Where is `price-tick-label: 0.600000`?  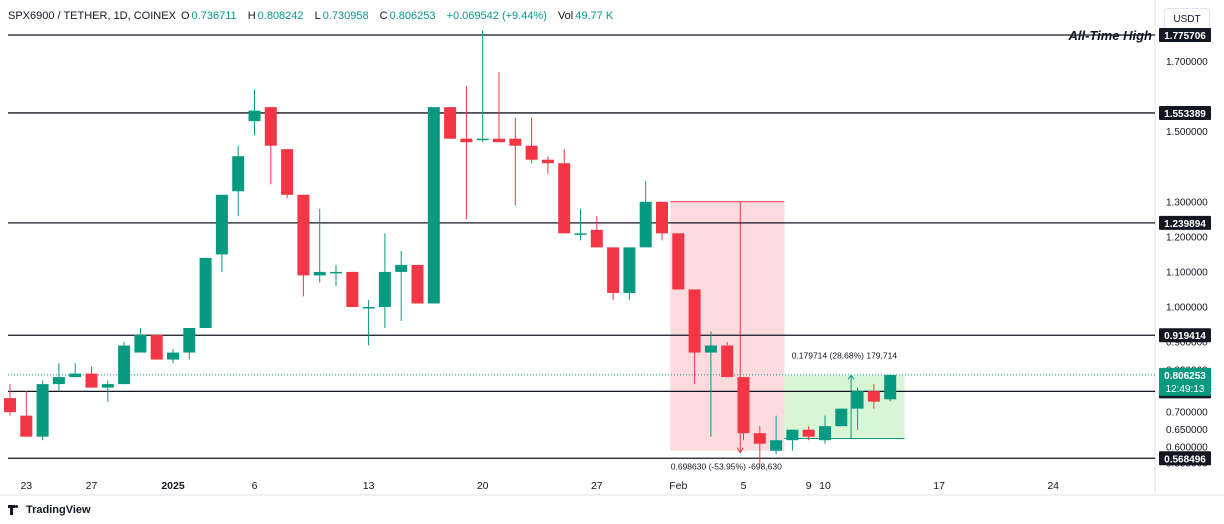 price-tick-label: 0.600000 is located at coordinates (1187, 448).